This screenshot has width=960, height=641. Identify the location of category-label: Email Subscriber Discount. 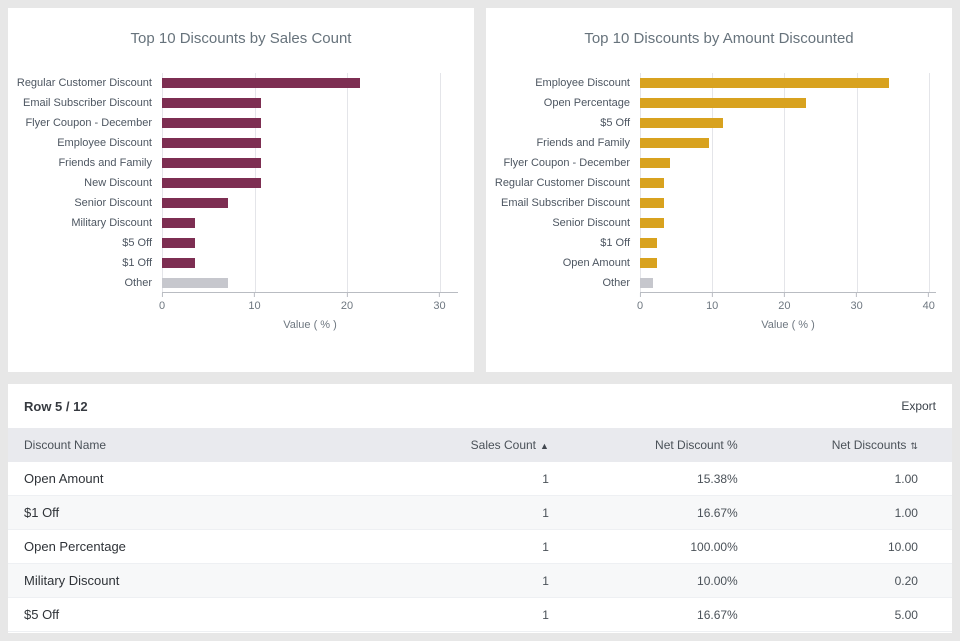
(87, 103).